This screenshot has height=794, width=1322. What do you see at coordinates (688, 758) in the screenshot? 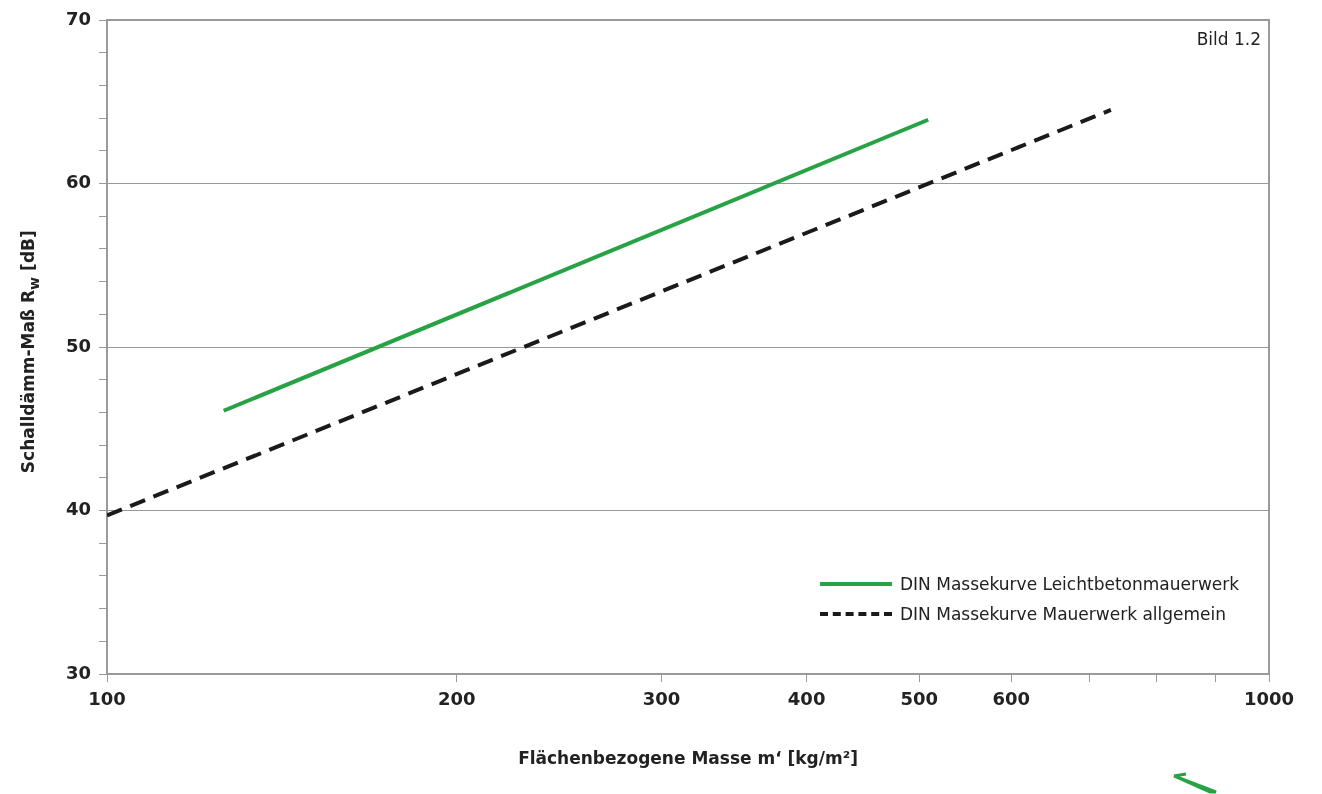
I see `x-axis-title: Flächenbezogene Masse m‘ [kg/m²]` at bounding box center [688, 758].